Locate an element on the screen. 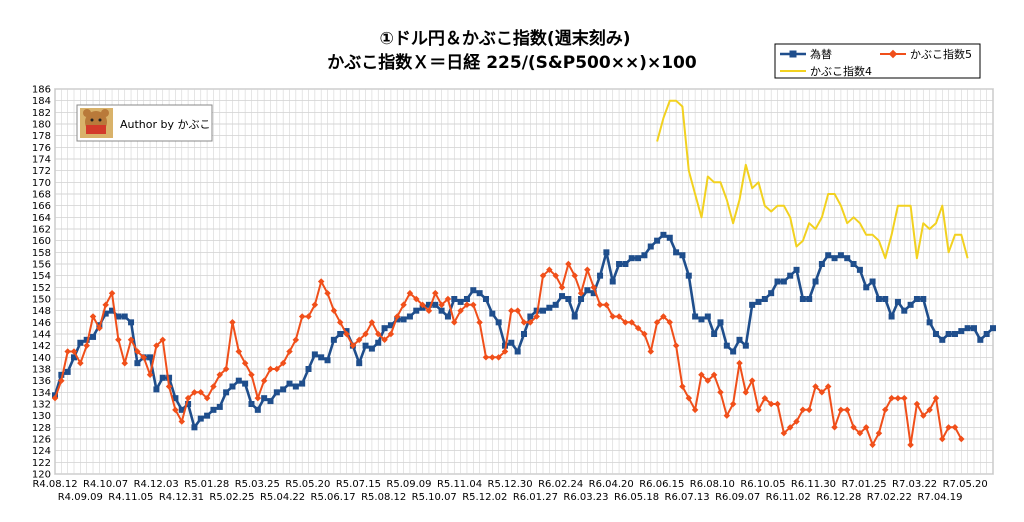 This screenshot has height=522, width=1024. x-tick-label: R5.03.25 is located at coordinates (257, 484).